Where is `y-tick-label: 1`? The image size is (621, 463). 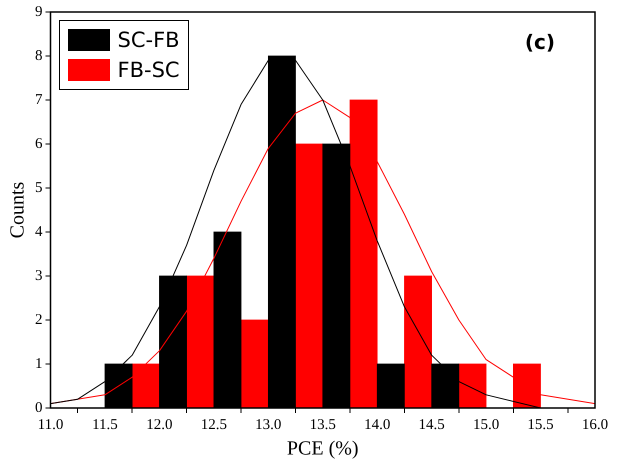
y-tick-label: 1 is located at coordinates (38, 364).